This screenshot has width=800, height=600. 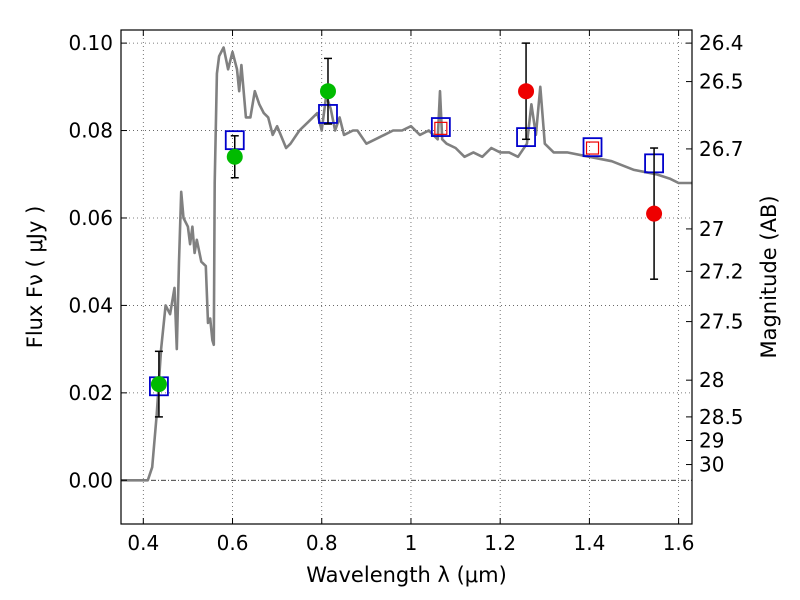 What do you see at coordinates (90, 218) in the screenshot?
I see `y-tick-label: 0.06` at bounding box center [90, 218].